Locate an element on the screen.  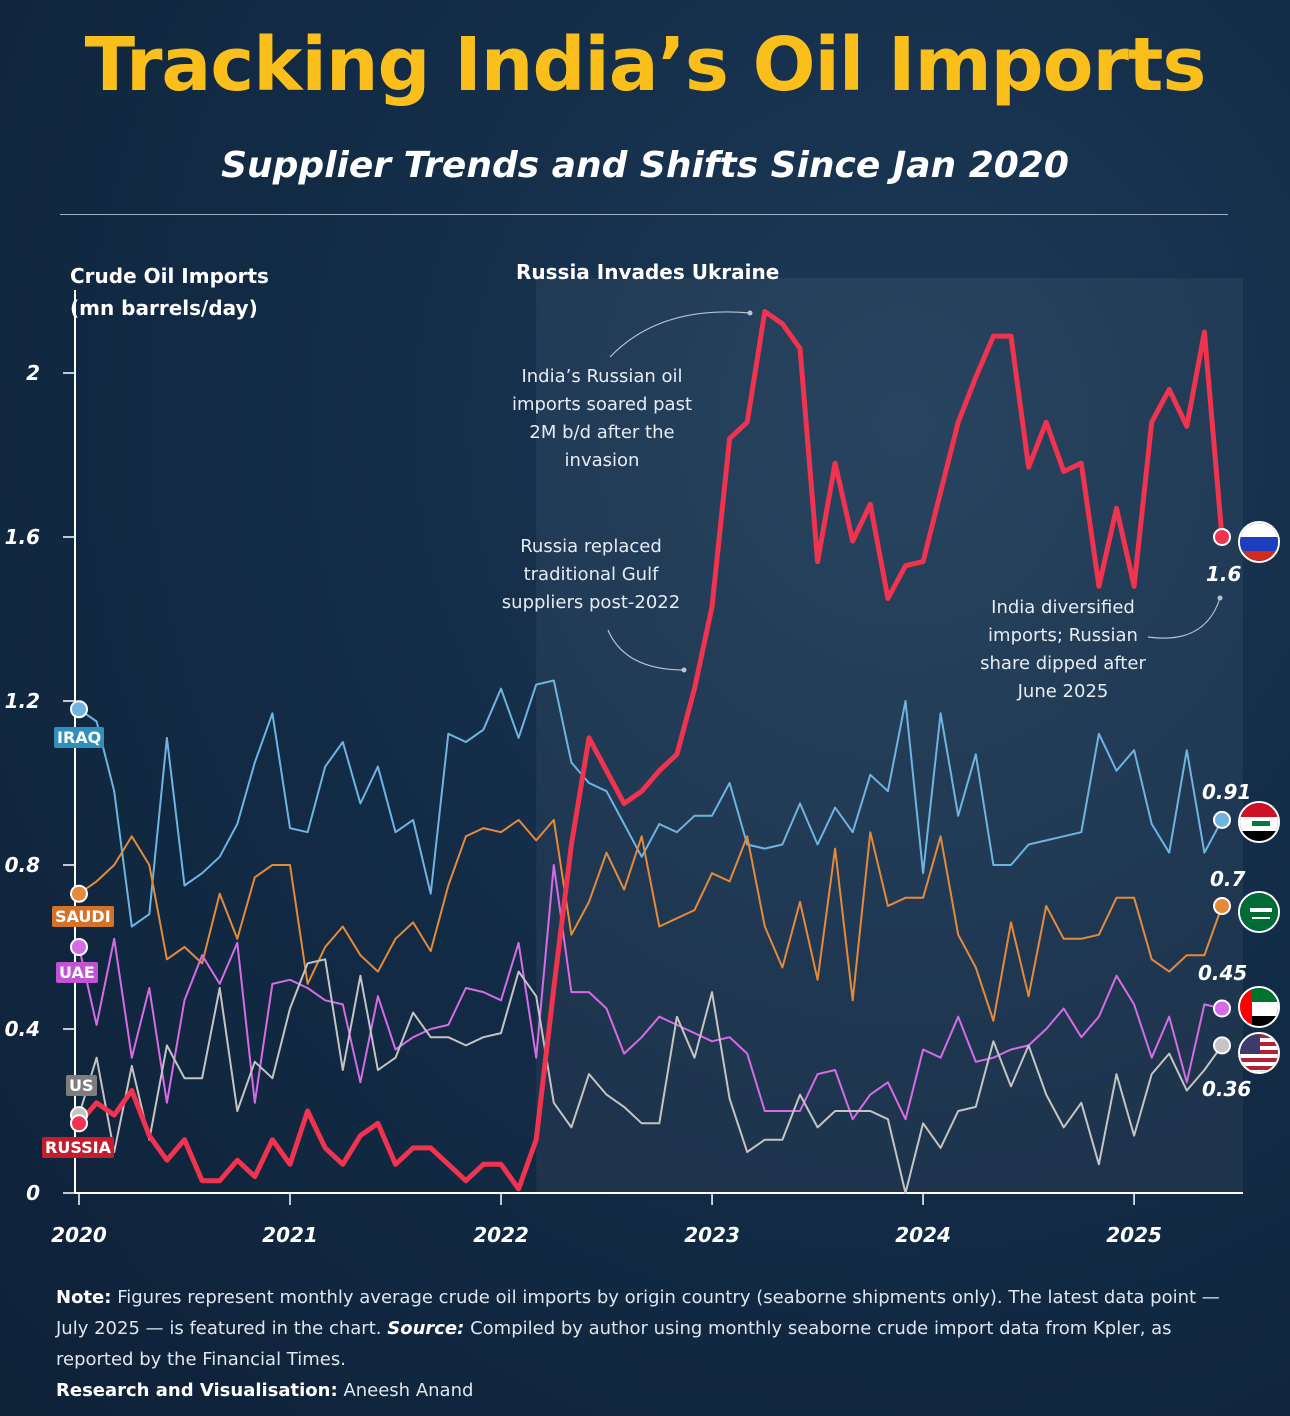
annotation-diversified-leader-dot is located at coordinates (1220, 598).